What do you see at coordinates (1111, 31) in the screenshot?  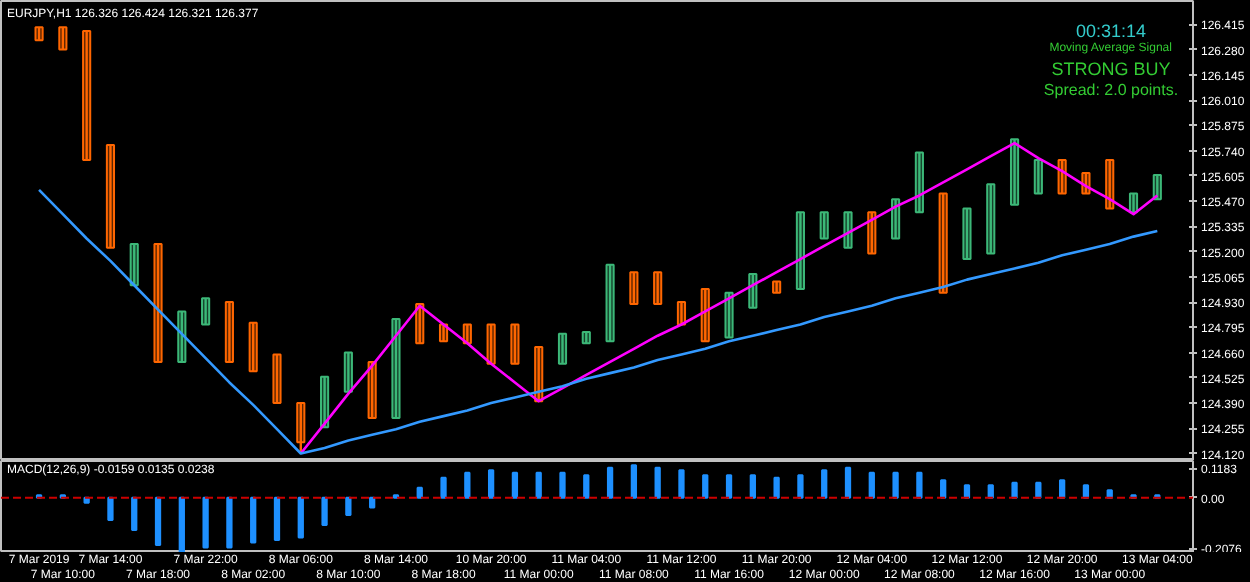 I see `annotation: 00:31:14` at bounding box center [1111, 31].